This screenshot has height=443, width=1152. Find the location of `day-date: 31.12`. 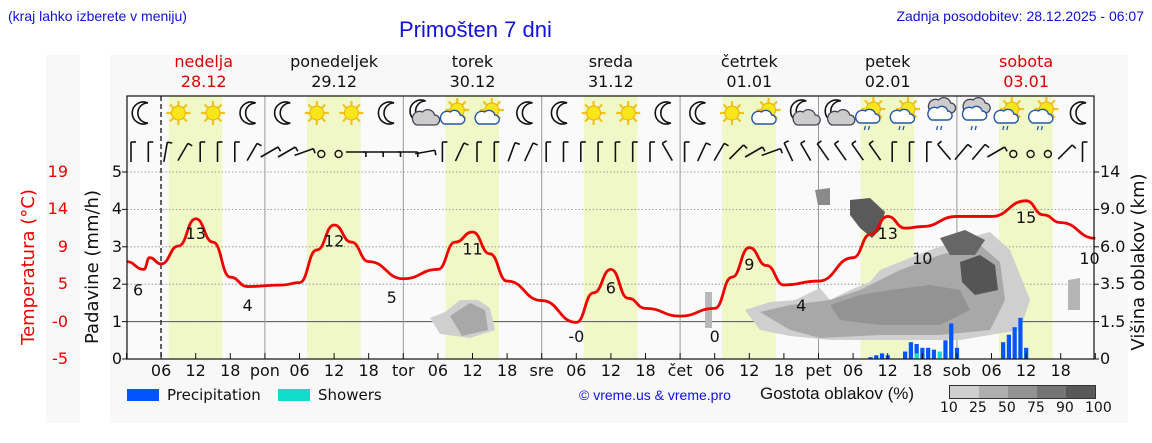

day-date: 31.12 is located at coordinates (610, 81).